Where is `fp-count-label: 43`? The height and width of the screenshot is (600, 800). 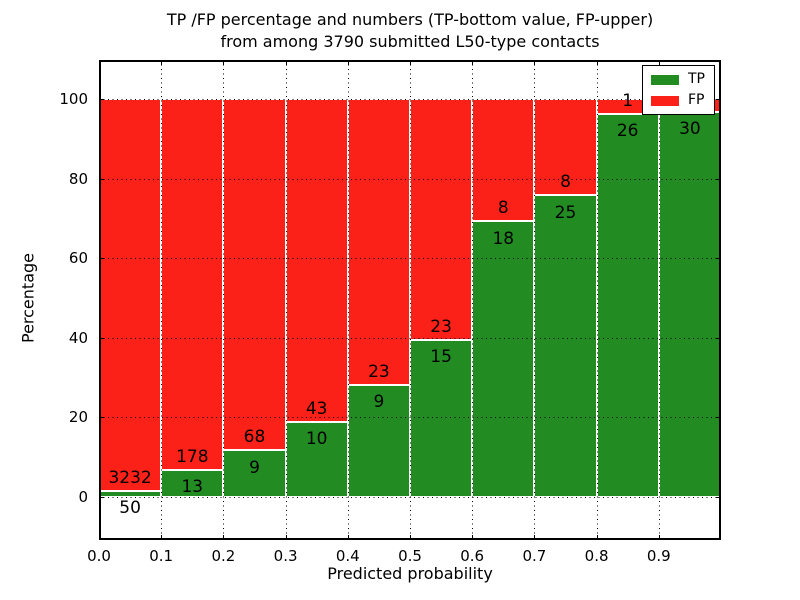
fp-count-label: 43 is located at coordinates (316, 408).